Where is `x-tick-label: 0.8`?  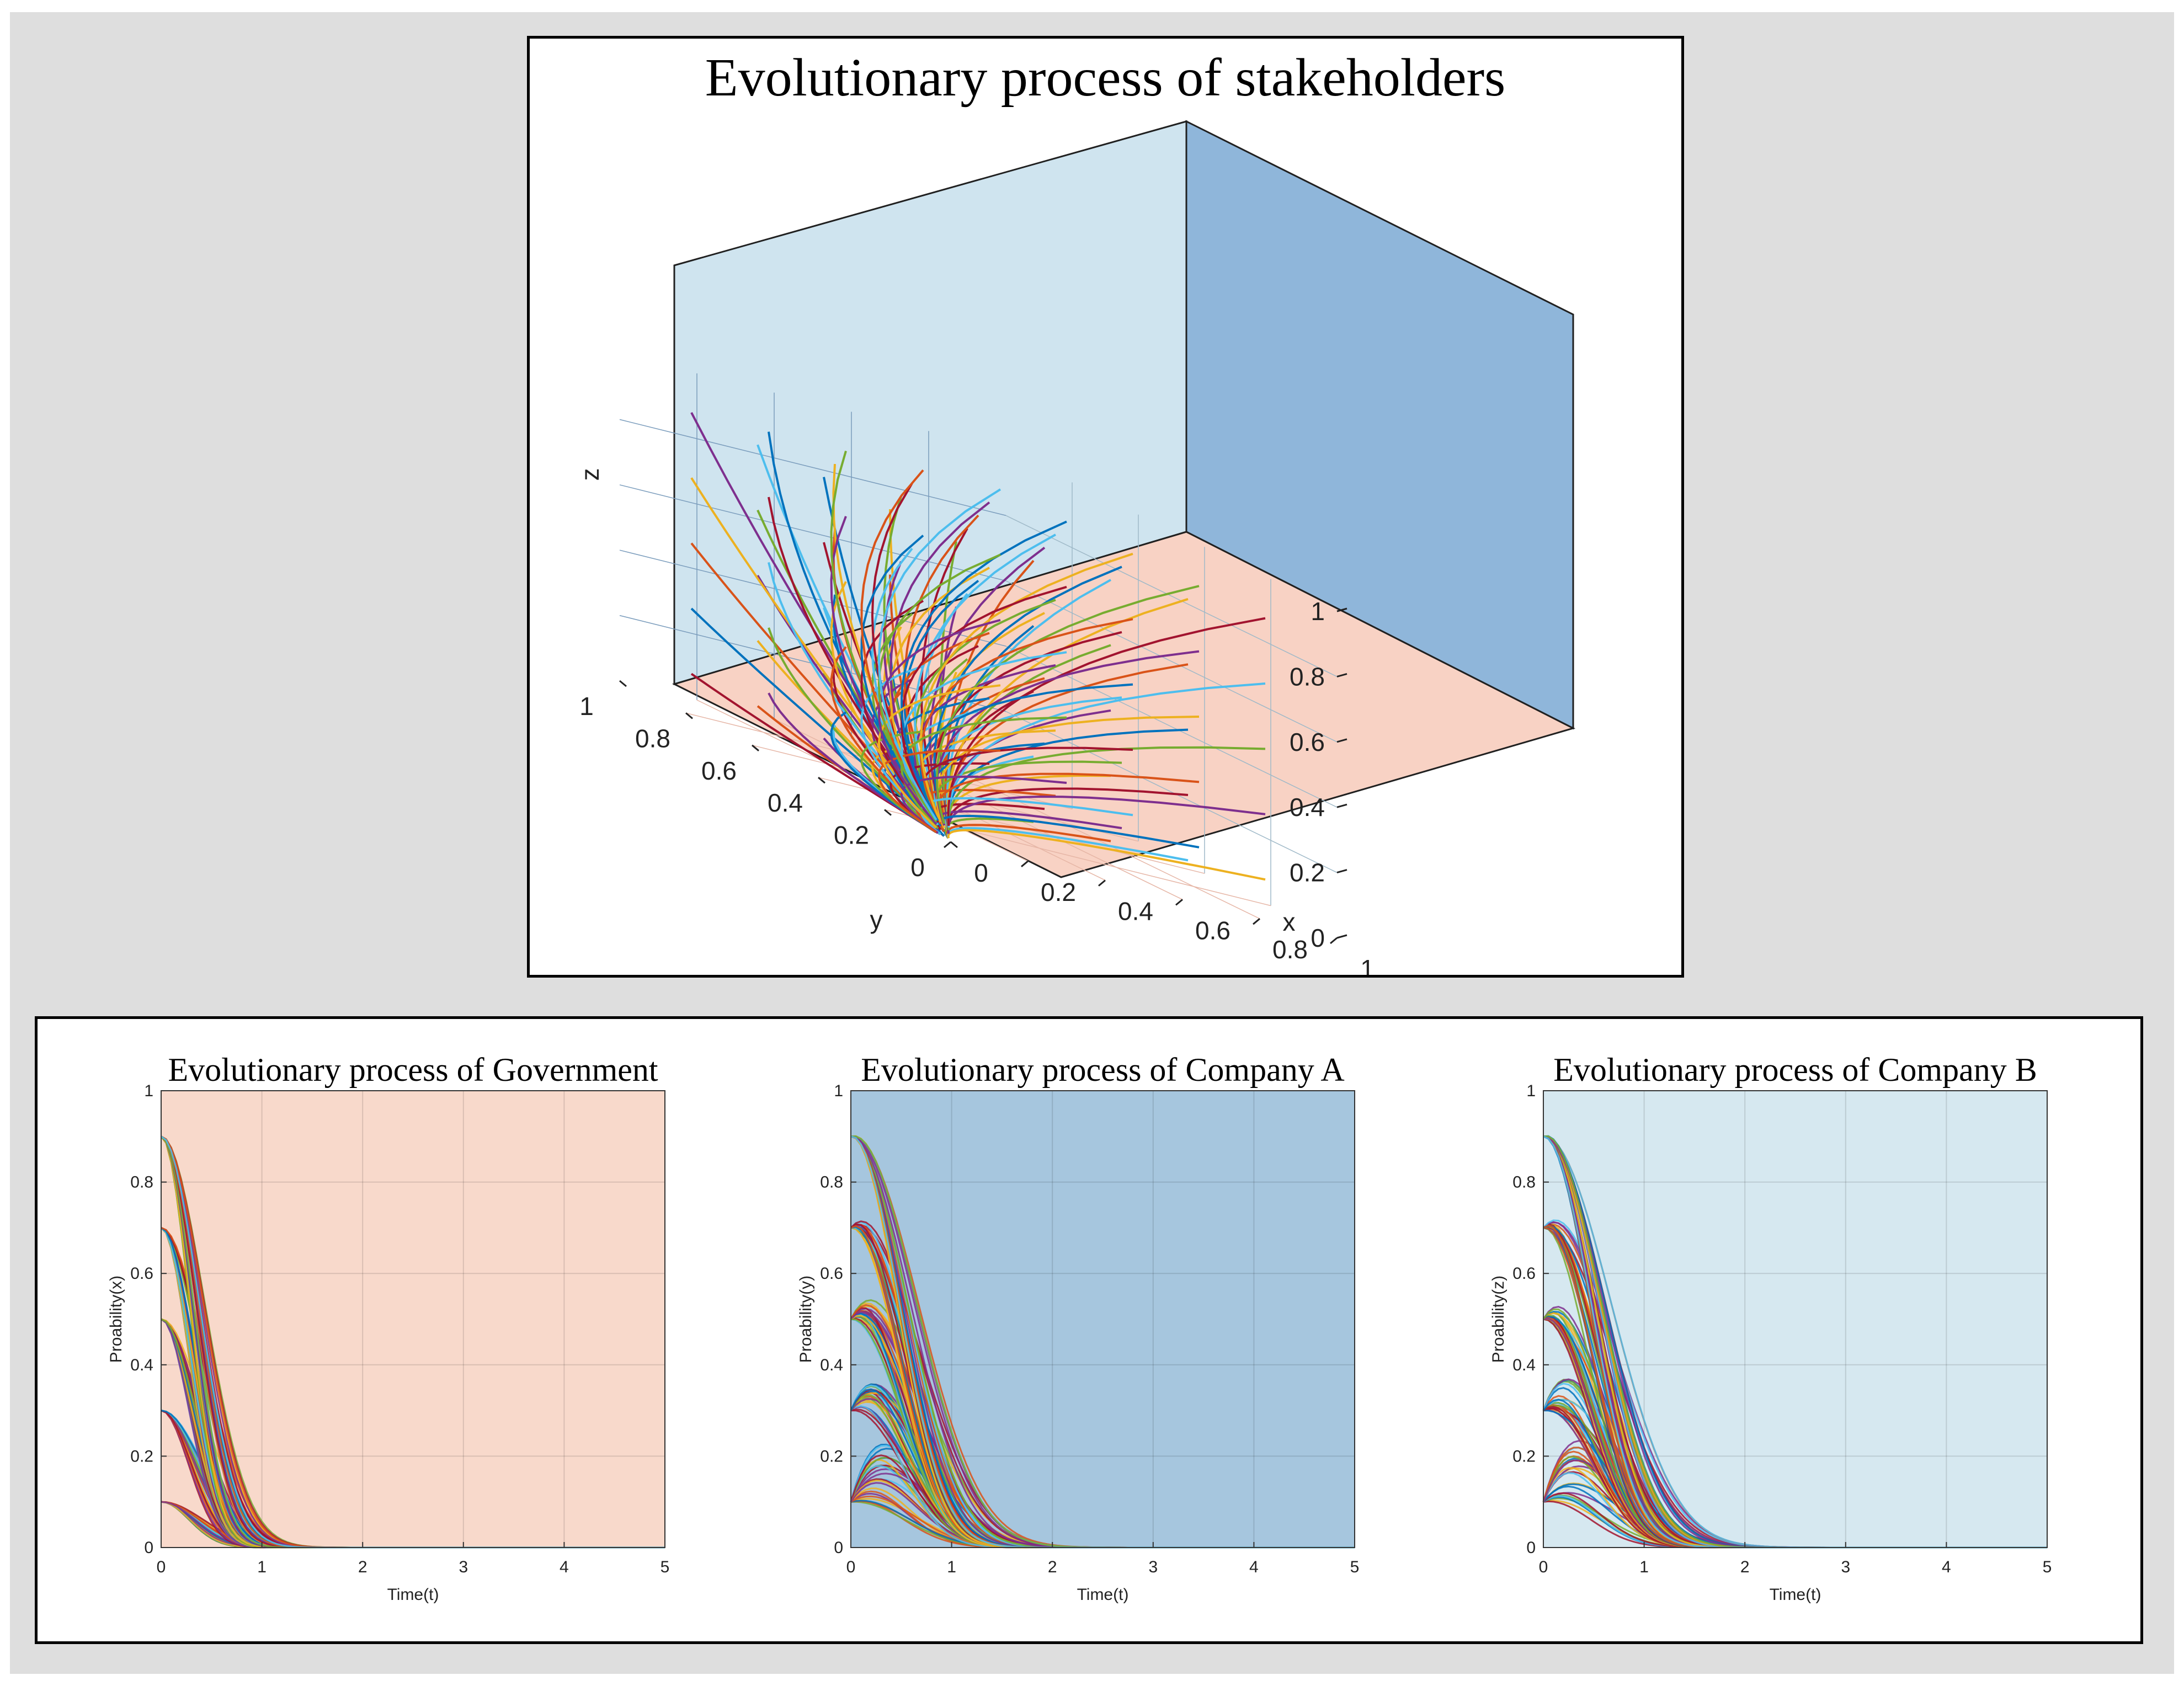 x-tick-label: 0.8 is located at coordinates (1290, 950).